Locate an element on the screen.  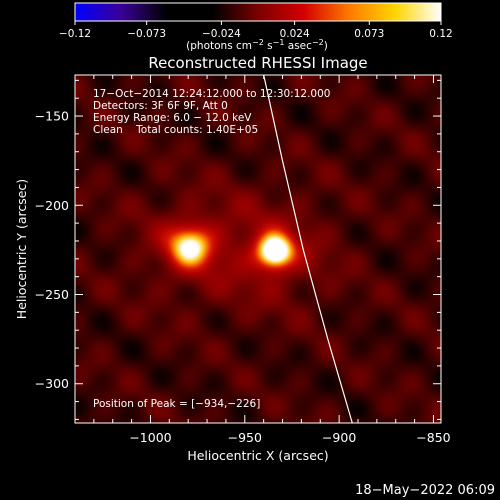
x-tick-label: −950 is located at coordinates (245, 437).